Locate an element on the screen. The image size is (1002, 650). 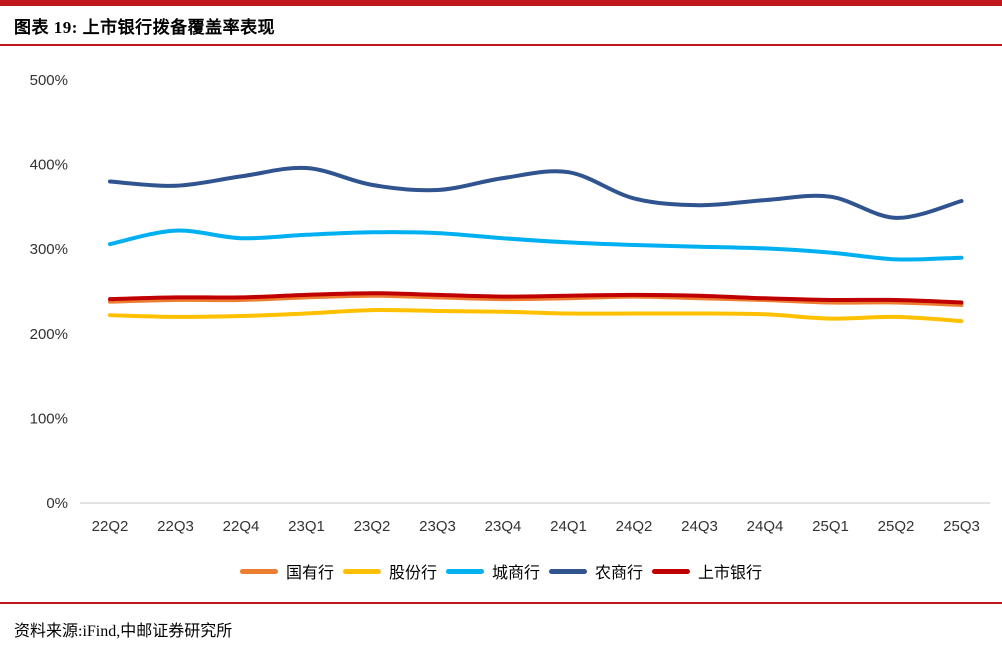
title-divider is located at coordinates (501, 45).